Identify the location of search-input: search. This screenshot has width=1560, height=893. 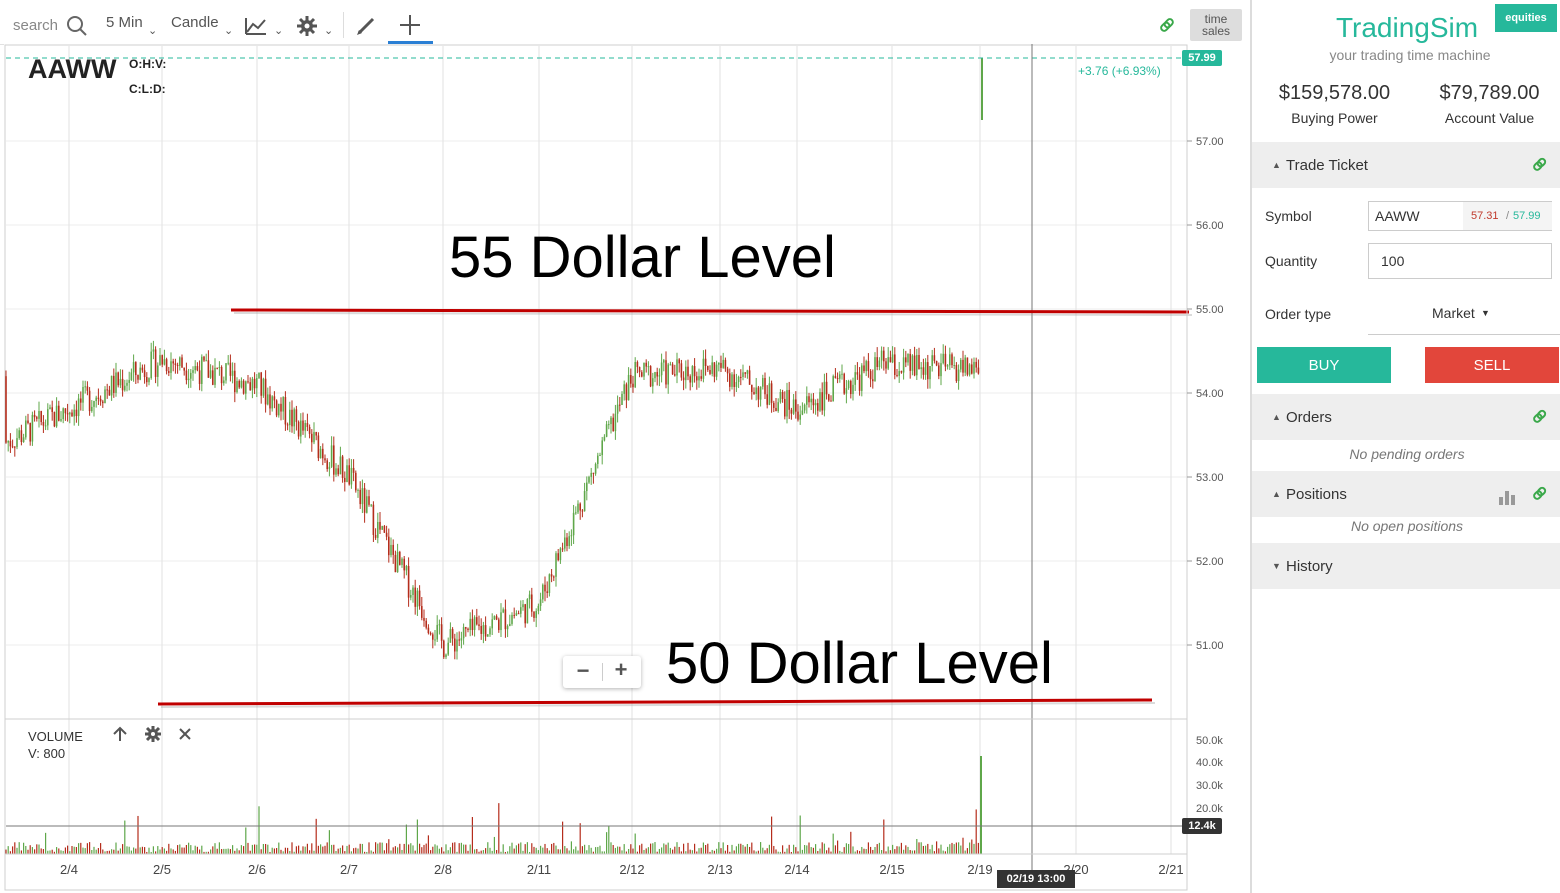
(35, 25).